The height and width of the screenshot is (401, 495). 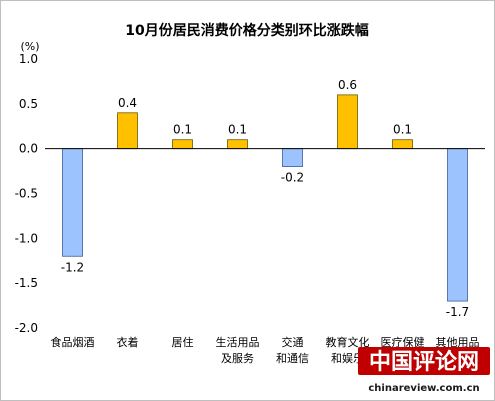 I want to click on y-tick-label: 0.5, so click(x=28, y=104).